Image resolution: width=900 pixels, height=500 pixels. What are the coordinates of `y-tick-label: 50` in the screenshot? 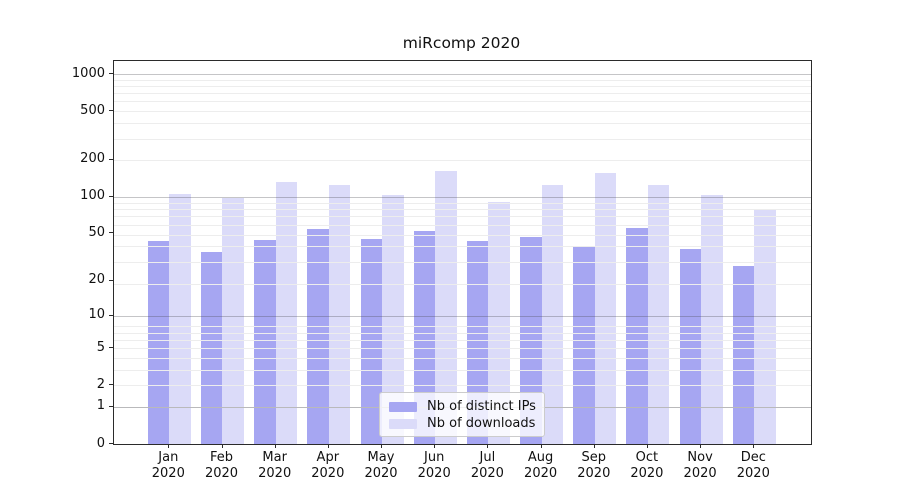 It's located at (96, 232).